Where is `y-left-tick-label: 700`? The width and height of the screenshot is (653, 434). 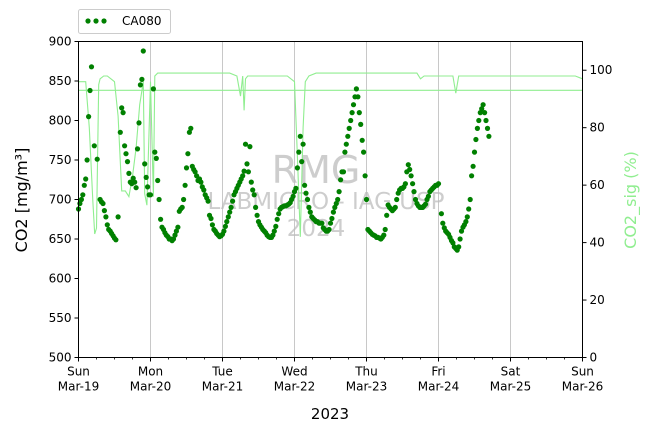 y-left-tick-label: 700 is located at coordinates (60, 200).